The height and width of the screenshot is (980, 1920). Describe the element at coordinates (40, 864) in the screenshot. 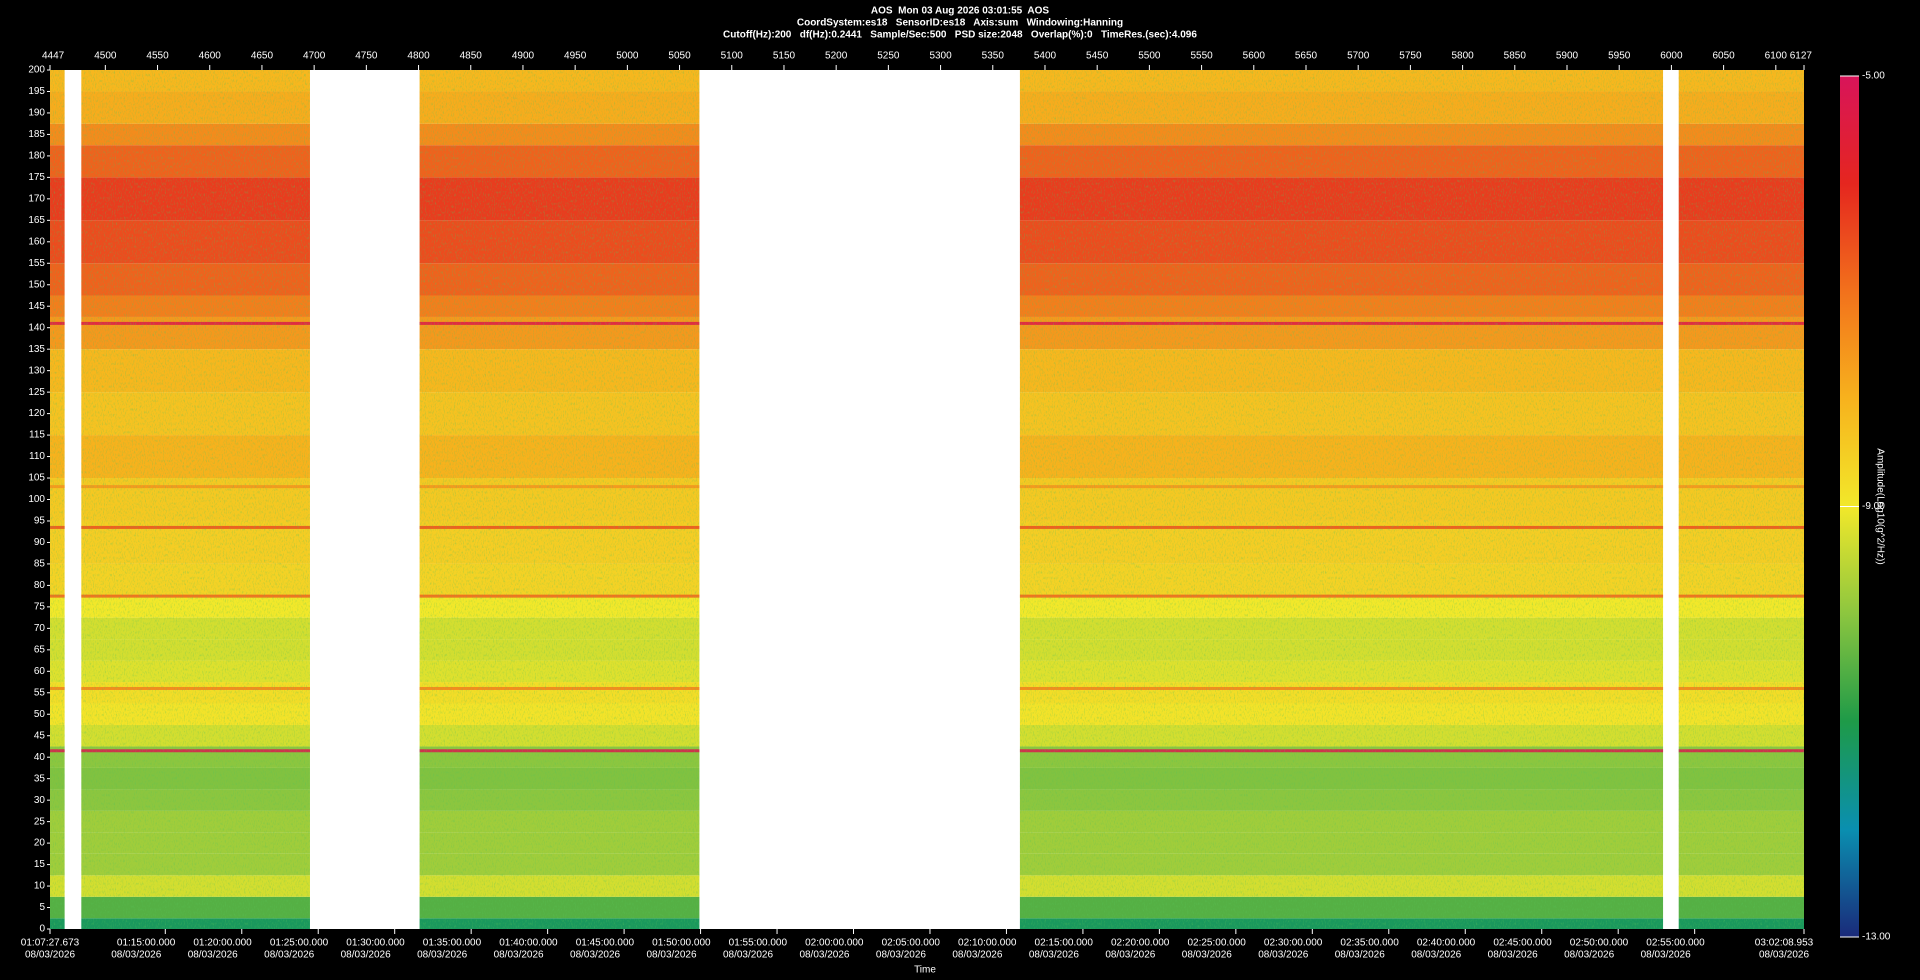

I see `y-tick-label: 15` at that location.